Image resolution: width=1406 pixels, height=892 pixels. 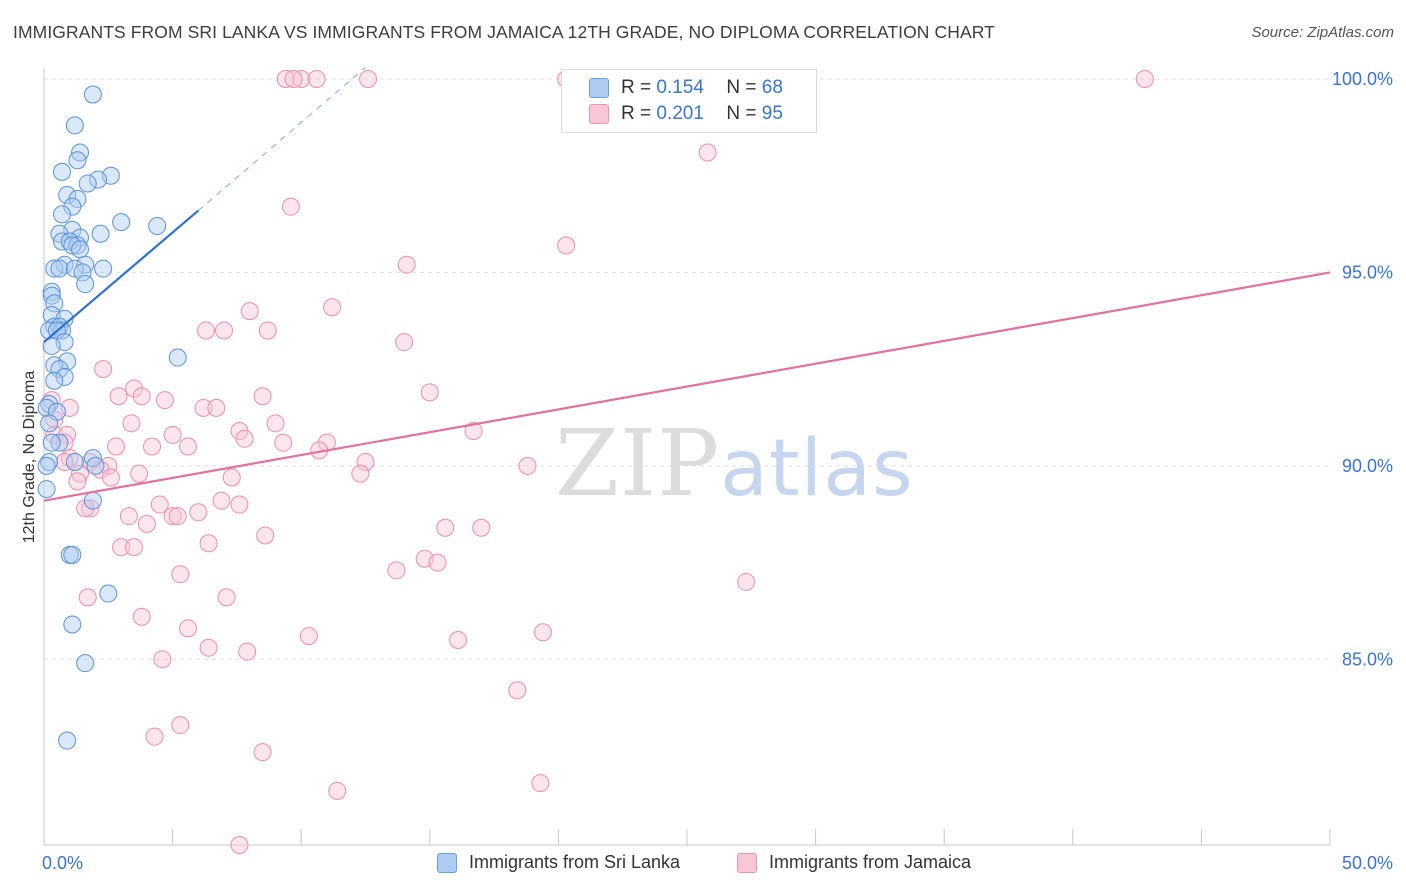 What do you see at coordinates (854, 862) in the screenshot?
I see `legend-item-jamaica: Immigrants from Jamaica` at bounding box center [854, 862].